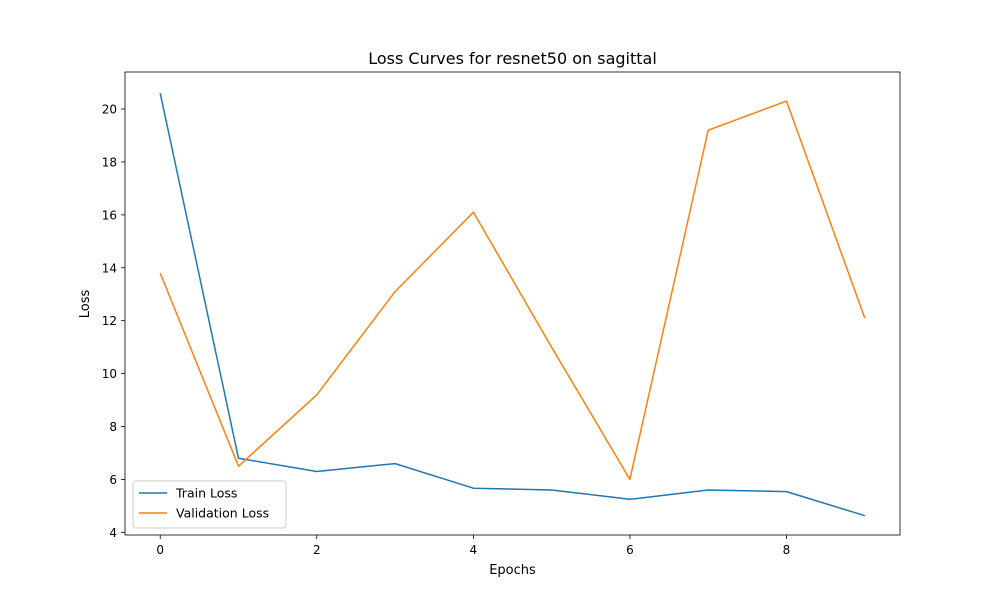 Image resolution: width=1000 pixels, height=604 pixels. I want to click on x-tick-label: 2, so click(317, 550).